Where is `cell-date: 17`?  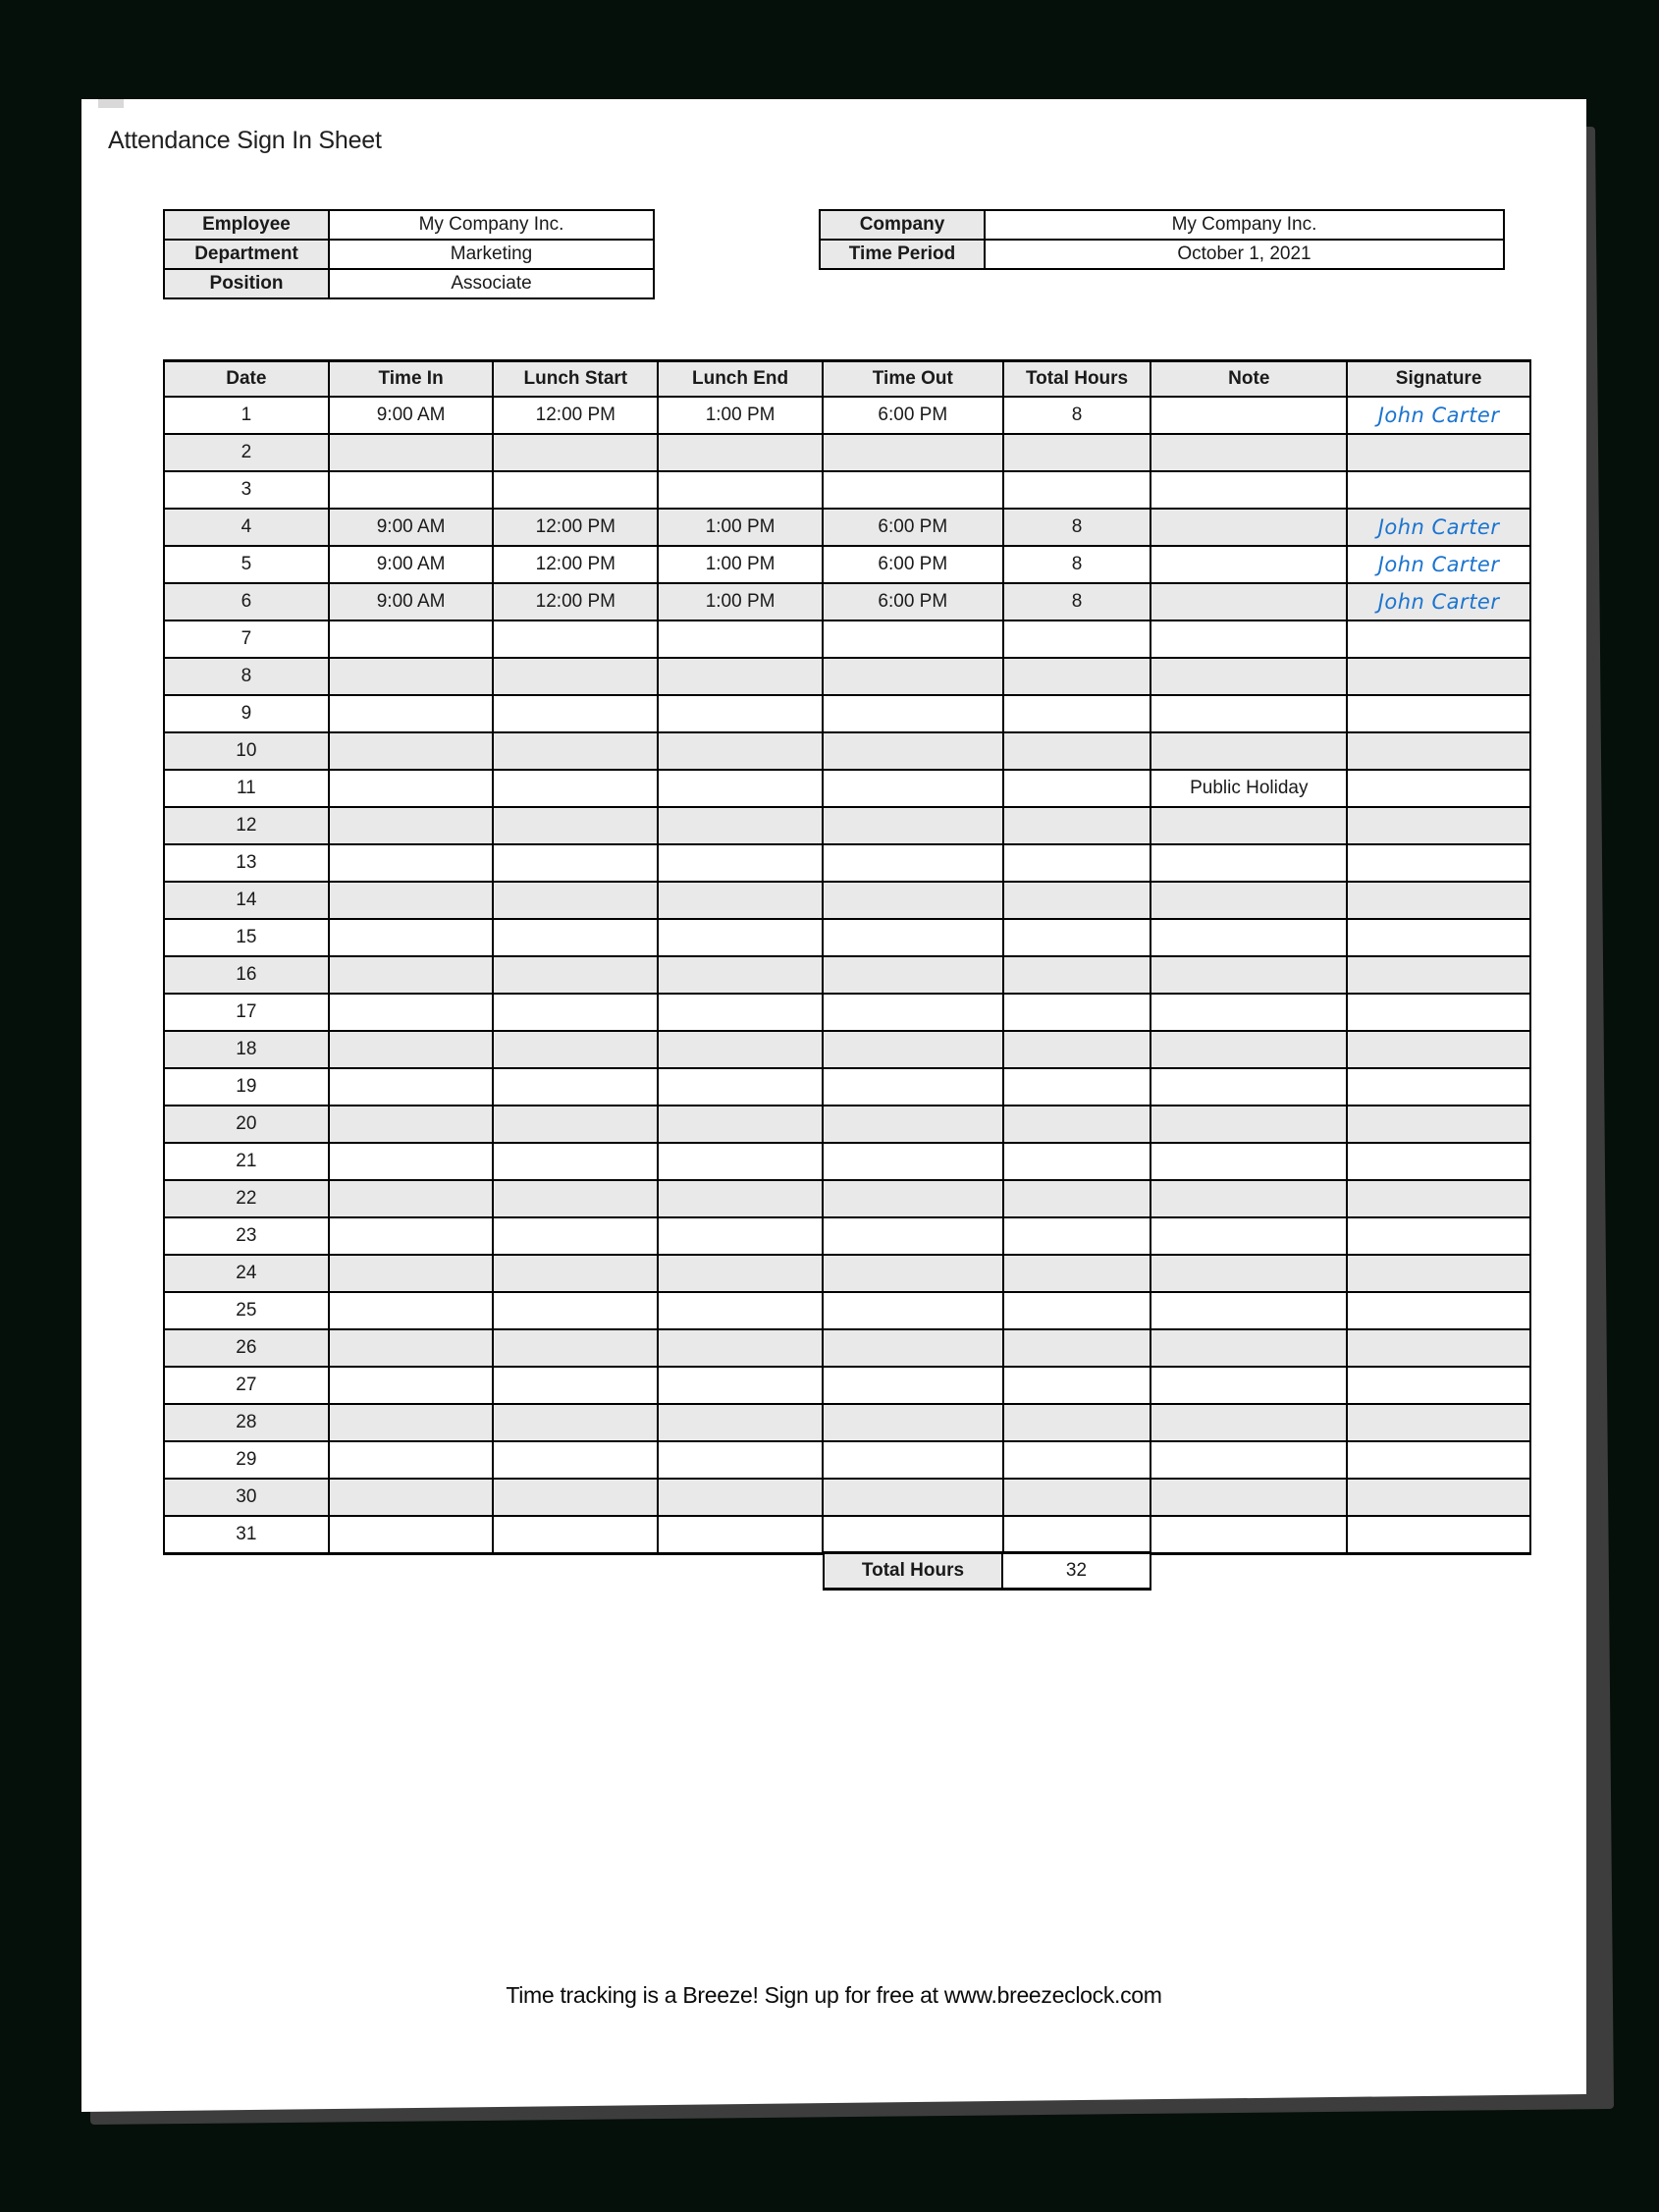
cell-date: 17 is located at coordinates (247, 1012).